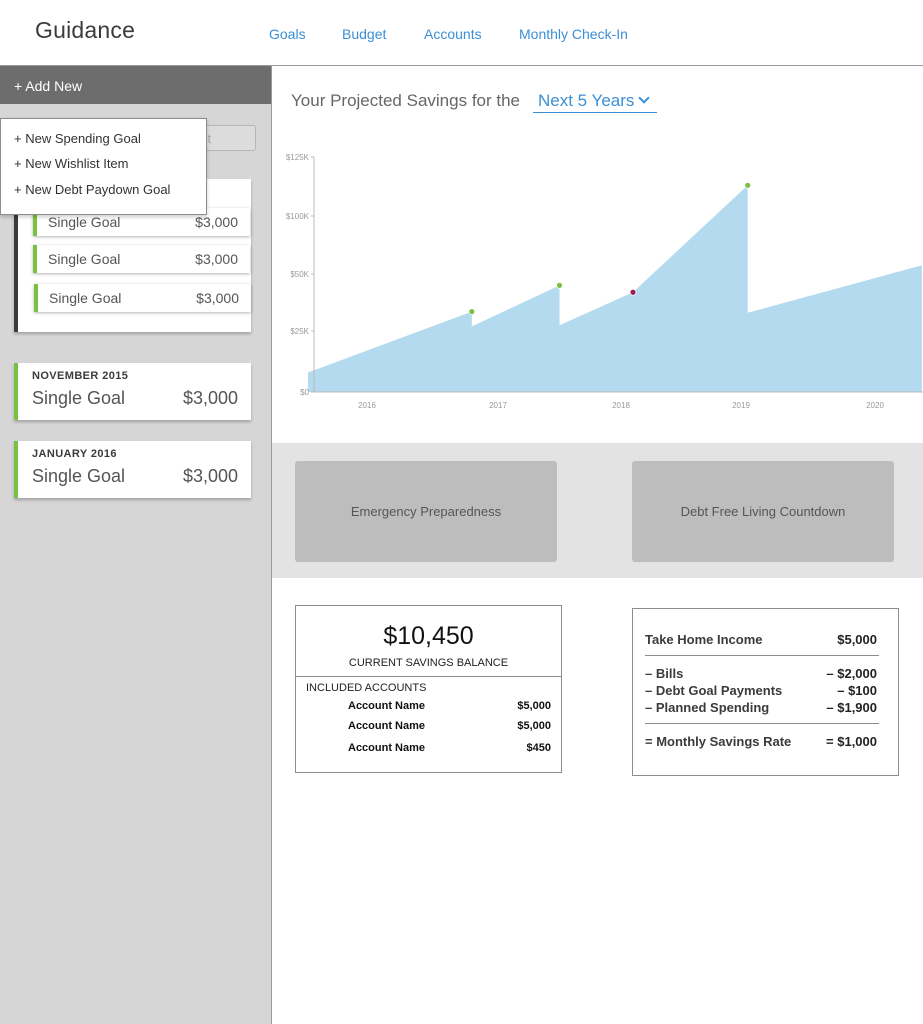 This screenshot has width=923, height=1024. Describe the element at coordinates (621, 405) in the screenshot. I see `x-tick-label: 2018` at that location.